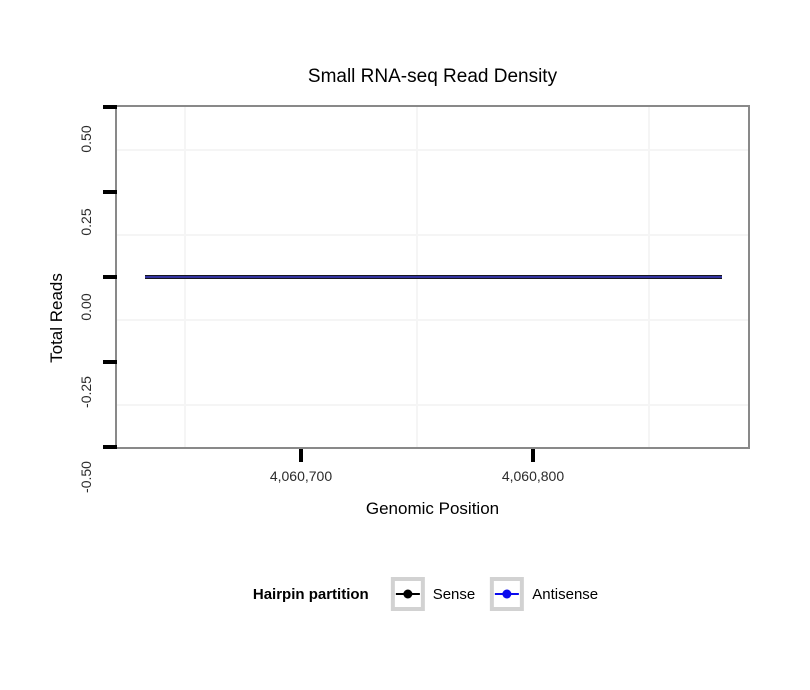  What do you see at coordinates (310, 594) in the screenshot?
I see `legend-title: Hairpin partition` at bounding box center [310, 594].